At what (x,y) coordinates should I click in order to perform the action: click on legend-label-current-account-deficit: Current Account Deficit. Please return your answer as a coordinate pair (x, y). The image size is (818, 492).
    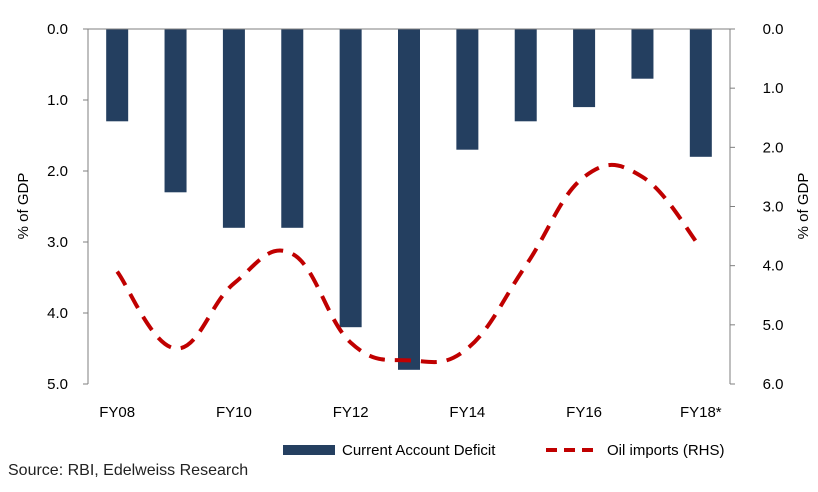
    Looking at the image, I should click on (419, 450).